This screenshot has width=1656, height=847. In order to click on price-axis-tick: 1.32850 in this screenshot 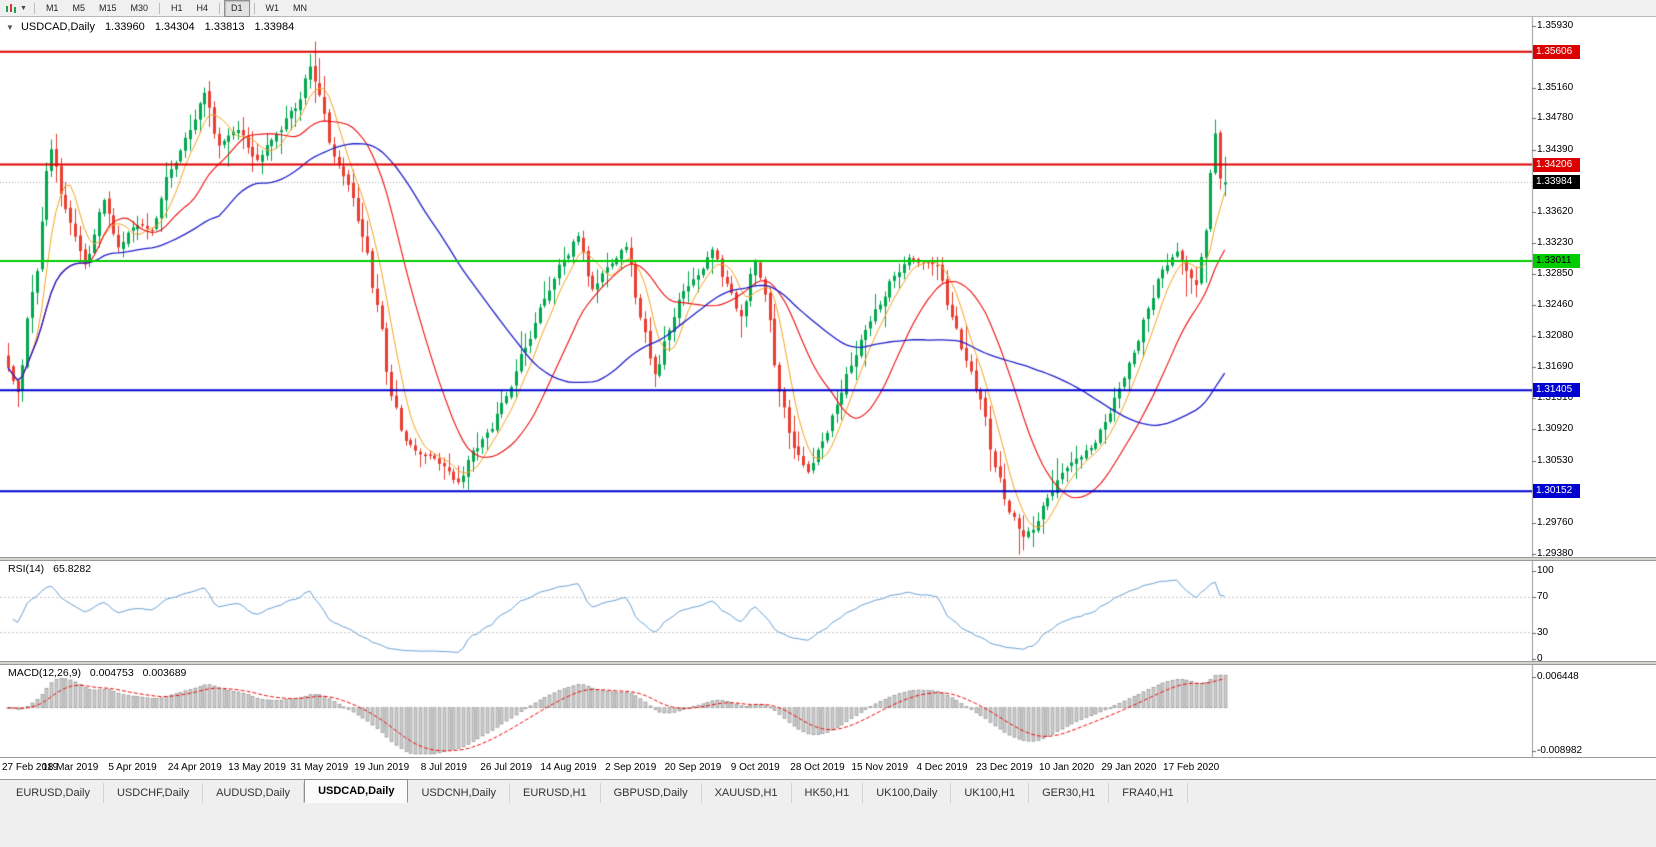, I will do `click(1555, 273)`.